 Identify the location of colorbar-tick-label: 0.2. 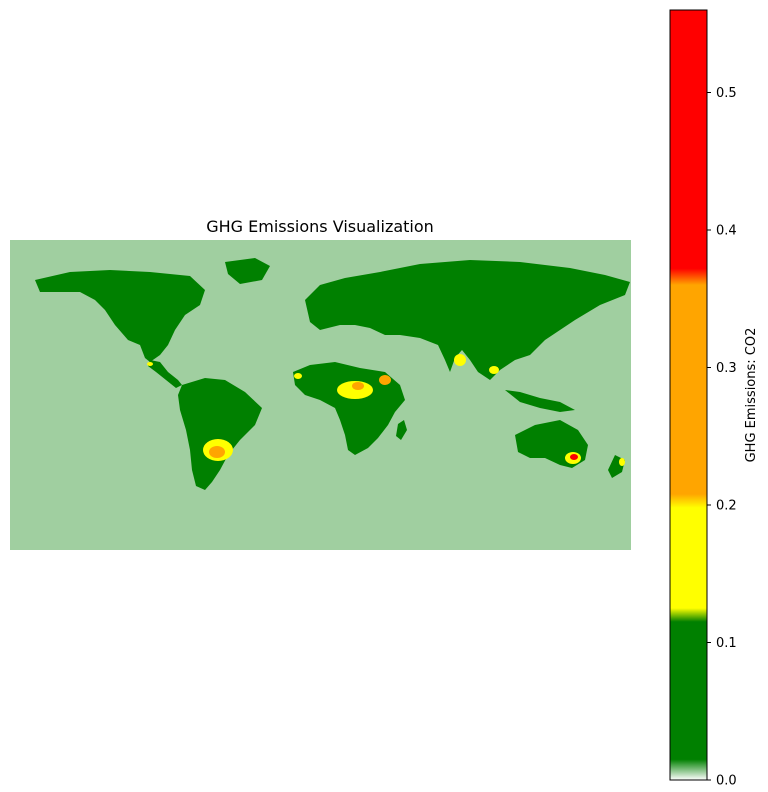
(726, 506).